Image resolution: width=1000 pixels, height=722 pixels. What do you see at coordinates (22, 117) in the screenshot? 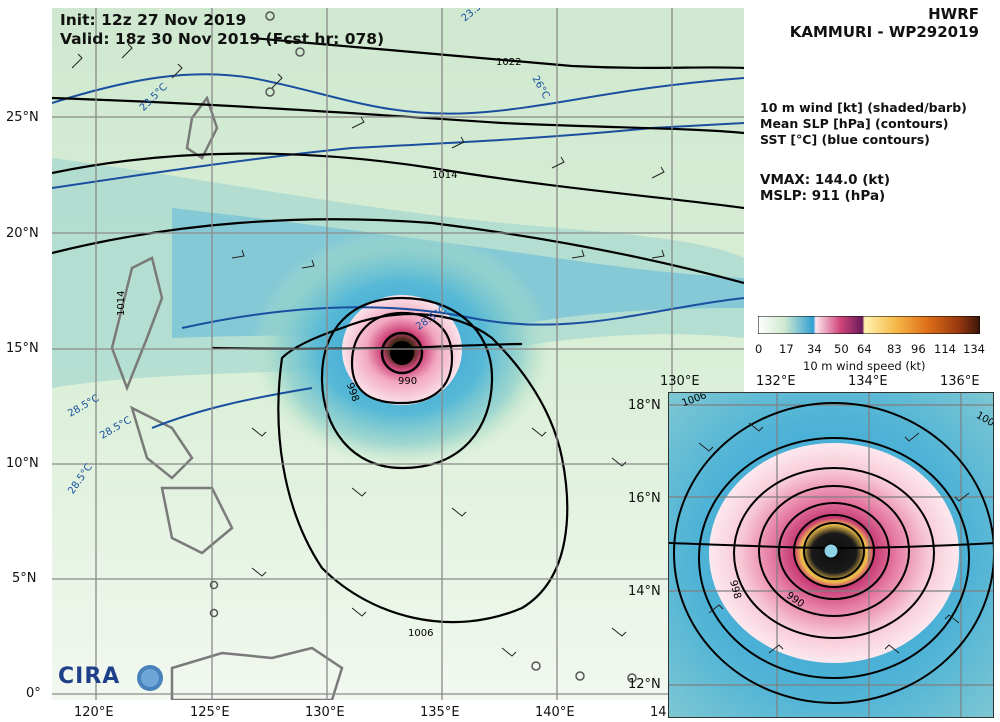
I see `lat-tick-25n: 25°N` at bounding box center [22, 117].